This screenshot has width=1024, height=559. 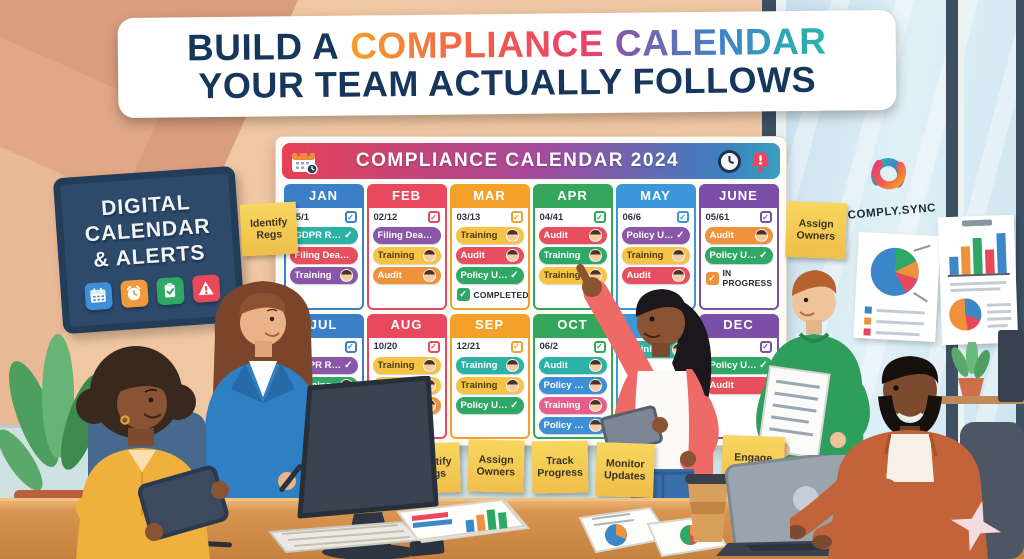 What do you see at coordinates (572, 195) in the screenshot?
I see `month-header: APR` at bounding box center [572, 195].